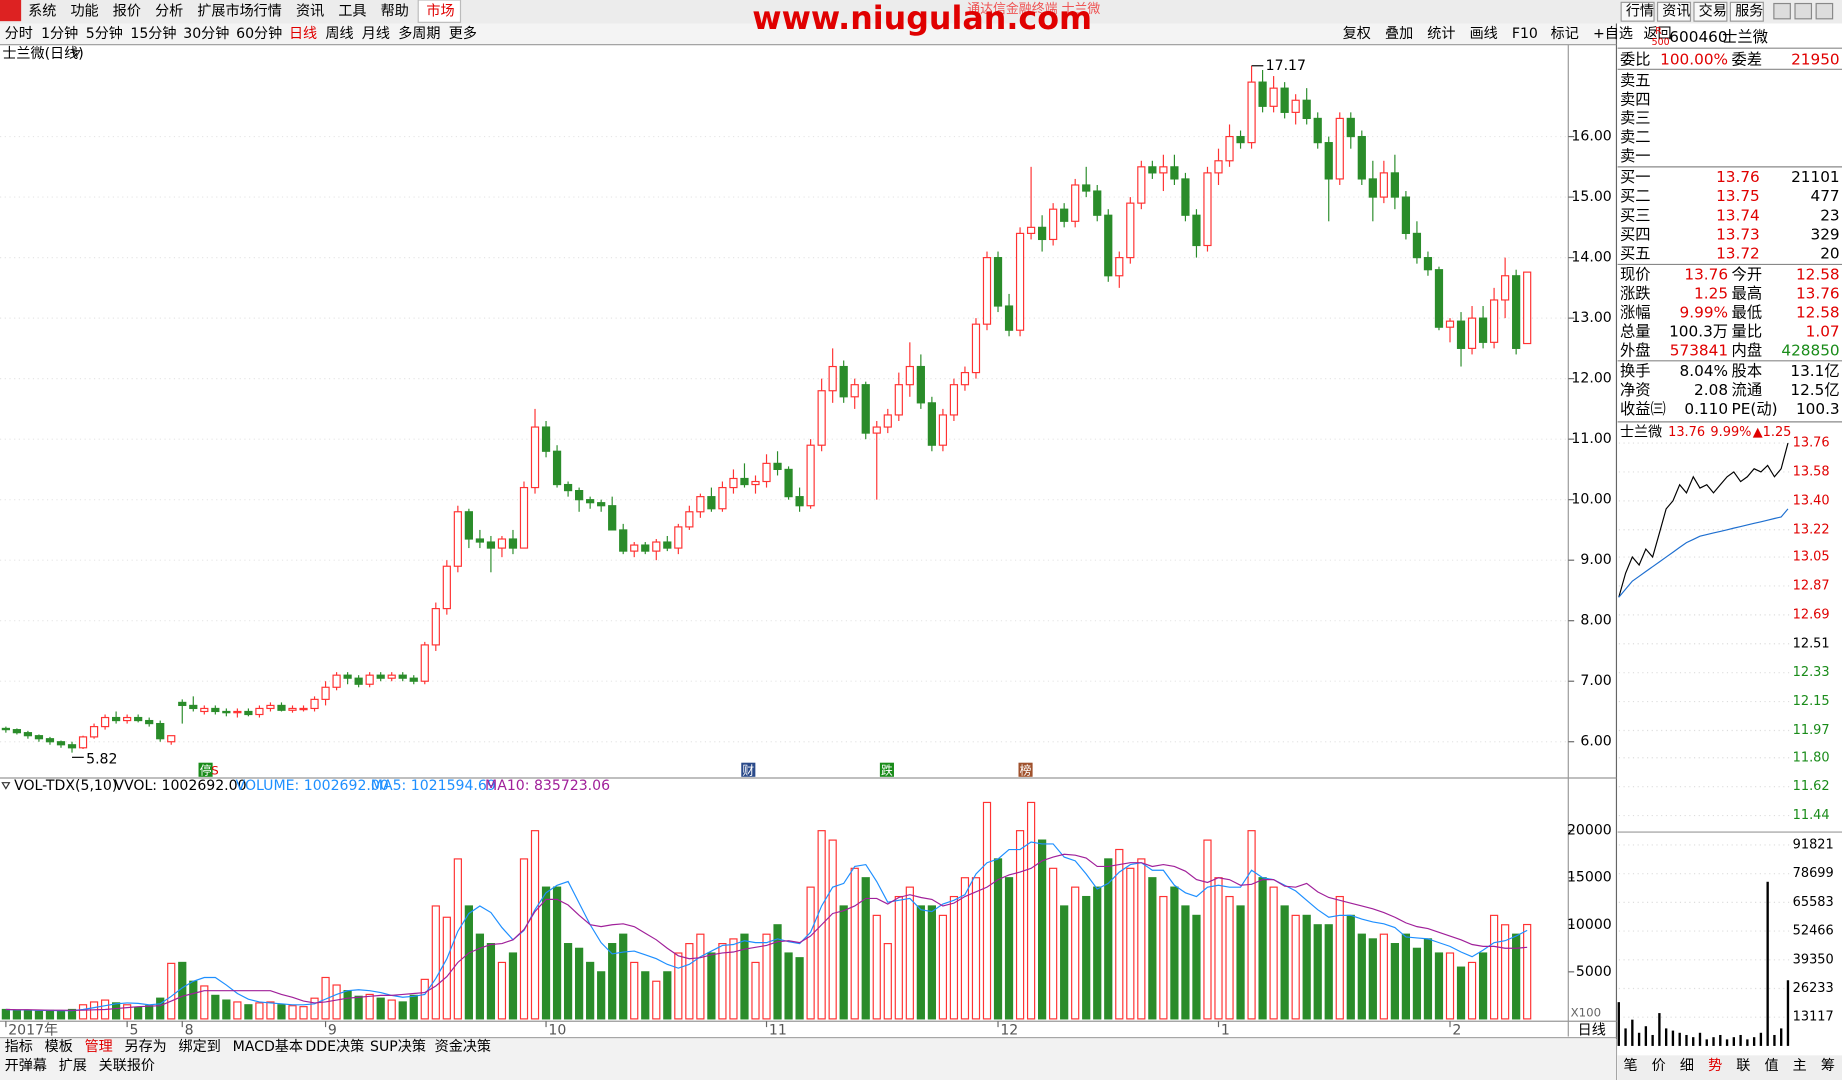  Describe the element at coordinates (76, 53) in the screenshot. I see `title-toggle` at that location.